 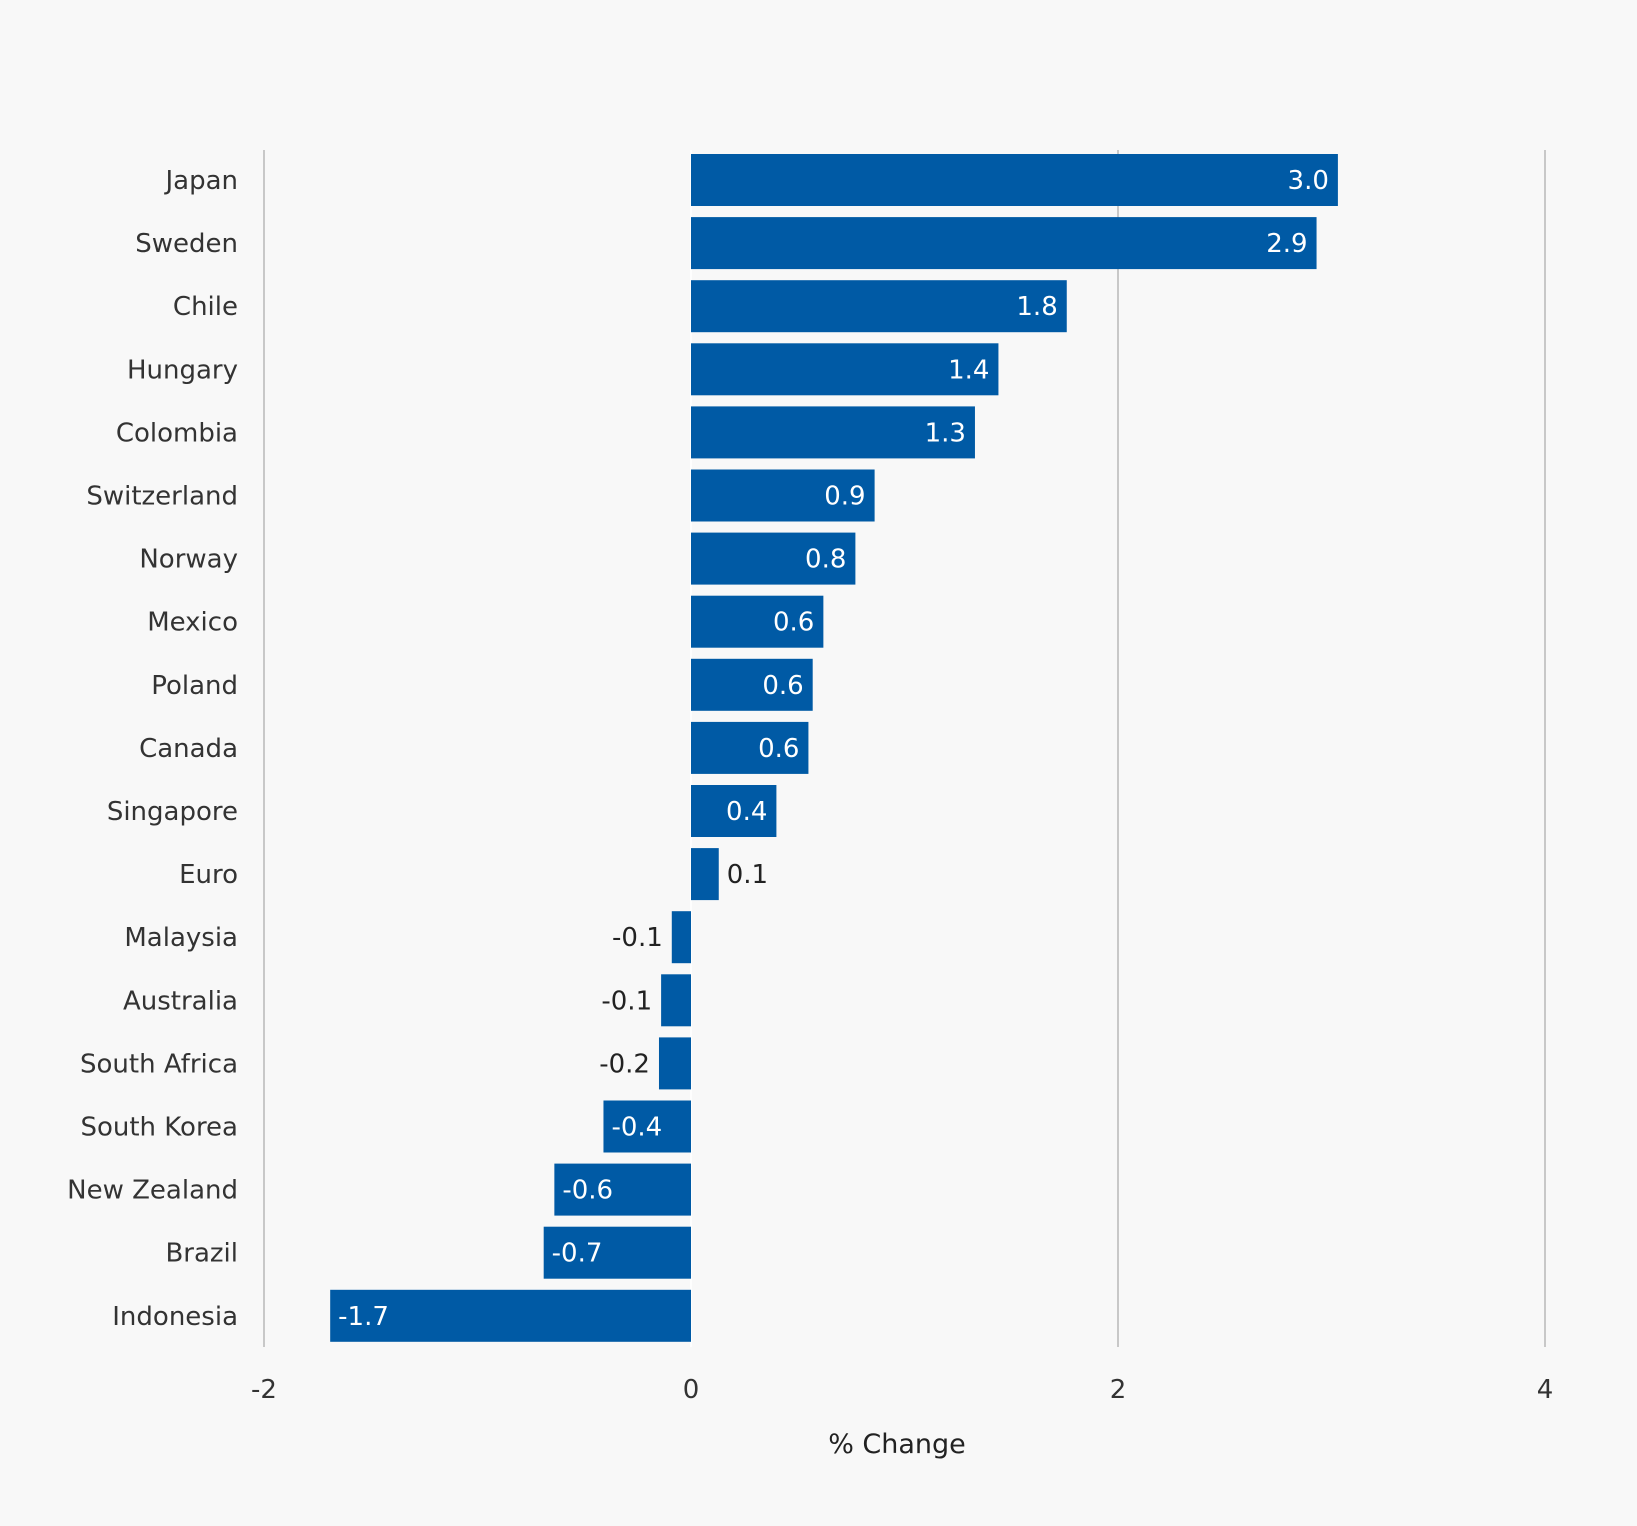 I want to click on x-tick-label: 0, so click(x=691, y=1390).